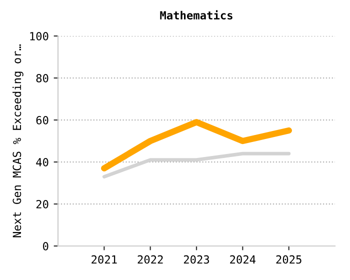 The image size is (350, 280). I want to click on y-tick-label: 80, so click(42, 78).